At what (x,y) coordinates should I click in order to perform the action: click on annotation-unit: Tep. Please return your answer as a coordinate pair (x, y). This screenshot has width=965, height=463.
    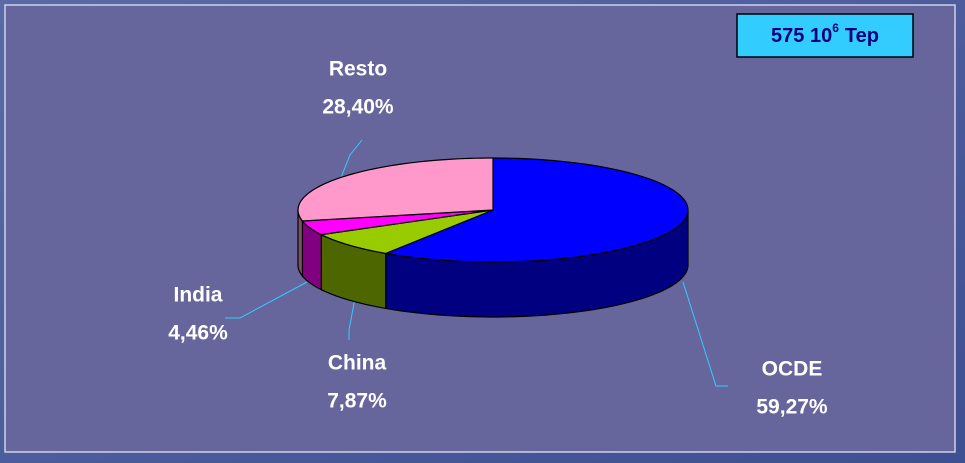
    Looking at the image, I should click on (862, 36).